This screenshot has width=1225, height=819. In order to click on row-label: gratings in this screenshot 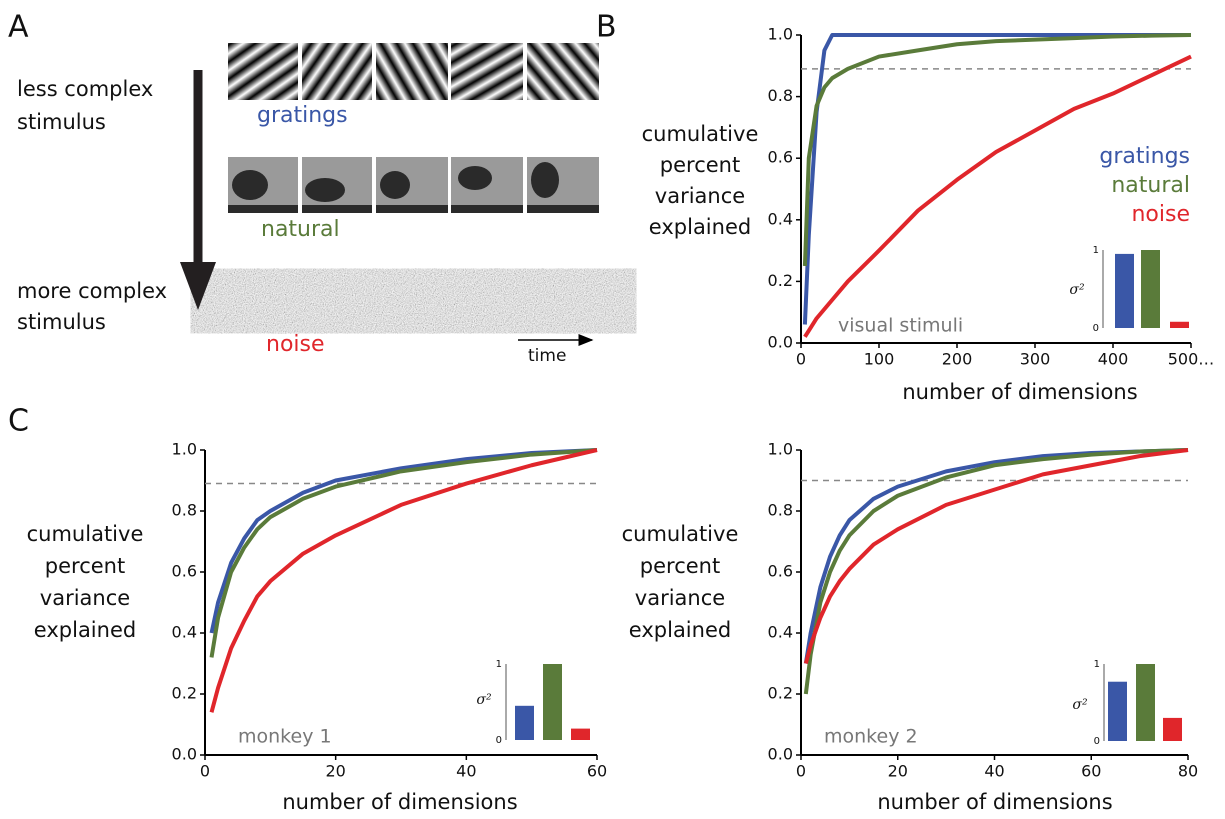, I will do `click(302, 115)`.